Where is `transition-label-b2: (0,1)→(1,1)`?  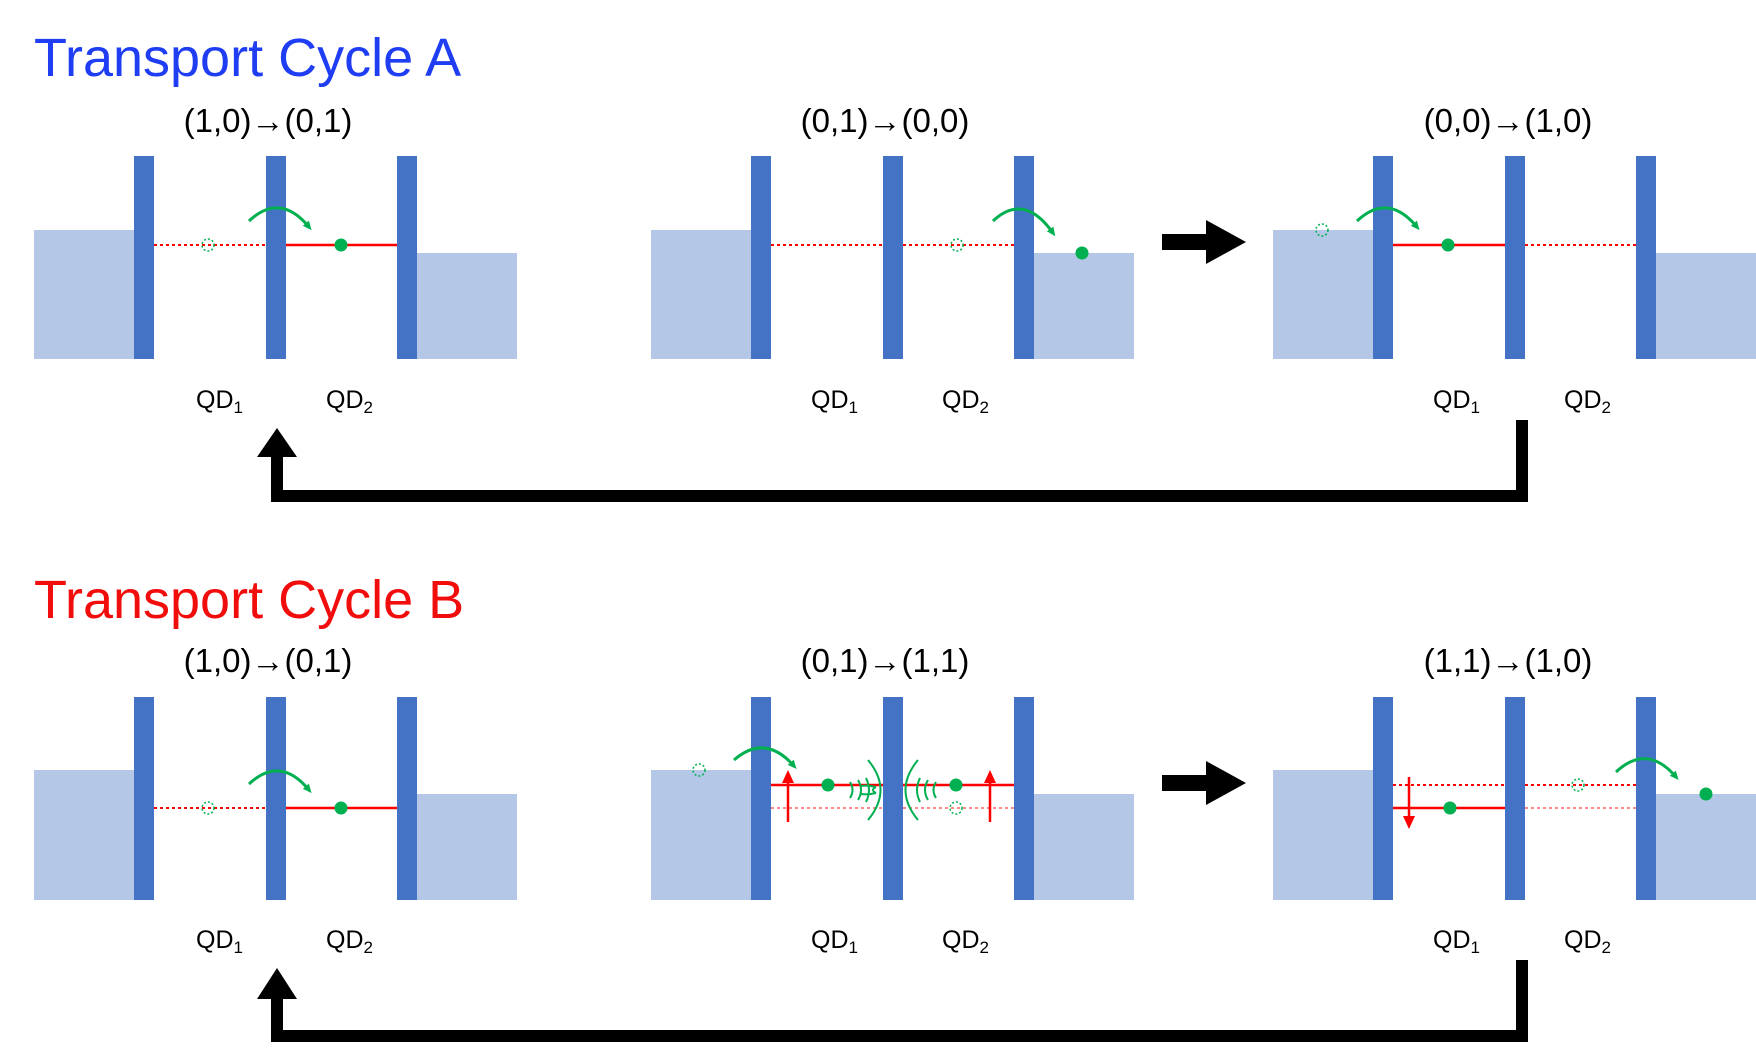
transition-label-b2: (0,1)→(1,1) is located at coordinates (885, 660).